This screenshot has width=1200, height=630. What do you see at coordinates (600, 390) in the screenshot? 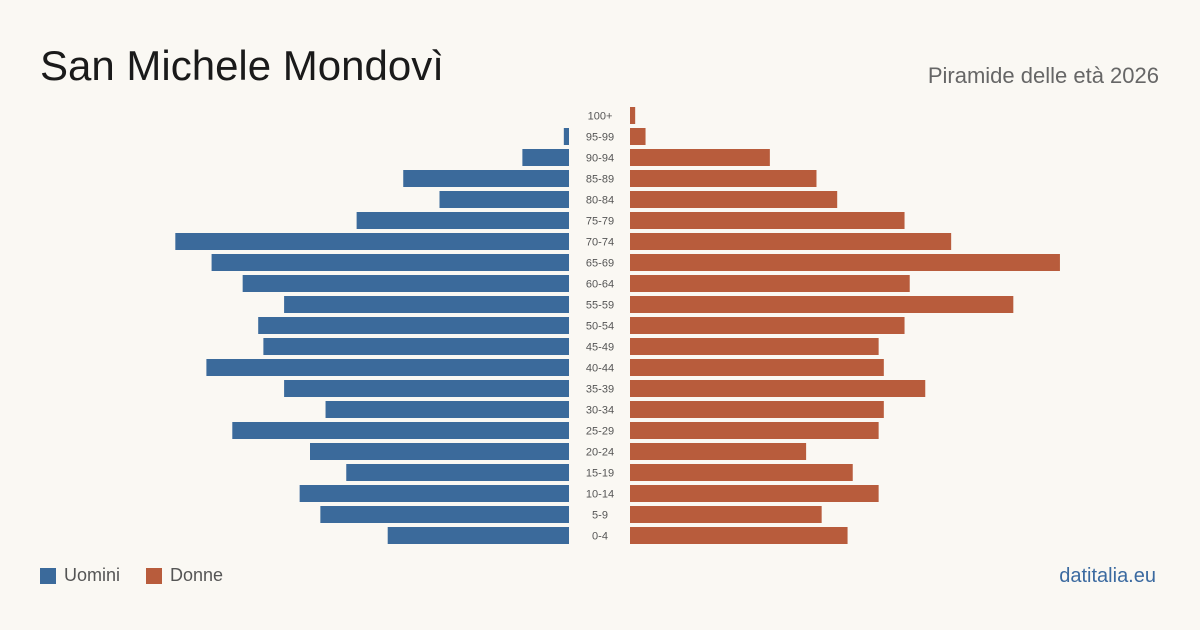
I see `age-label-35-39: 35-39` at bounding box center [600, 390].